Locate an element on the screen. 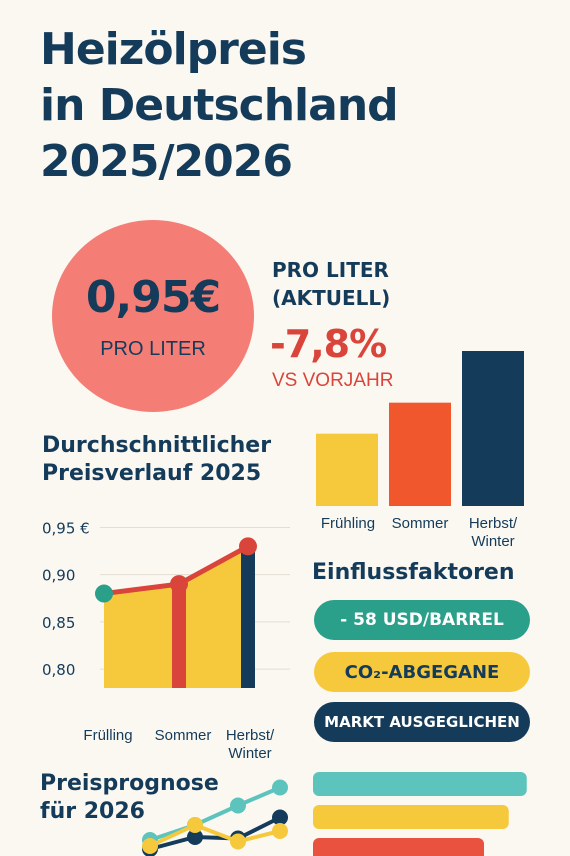 The image size is (570, 856). season-bar-label-3: Herbst/ is located at coordinates (493, 523).